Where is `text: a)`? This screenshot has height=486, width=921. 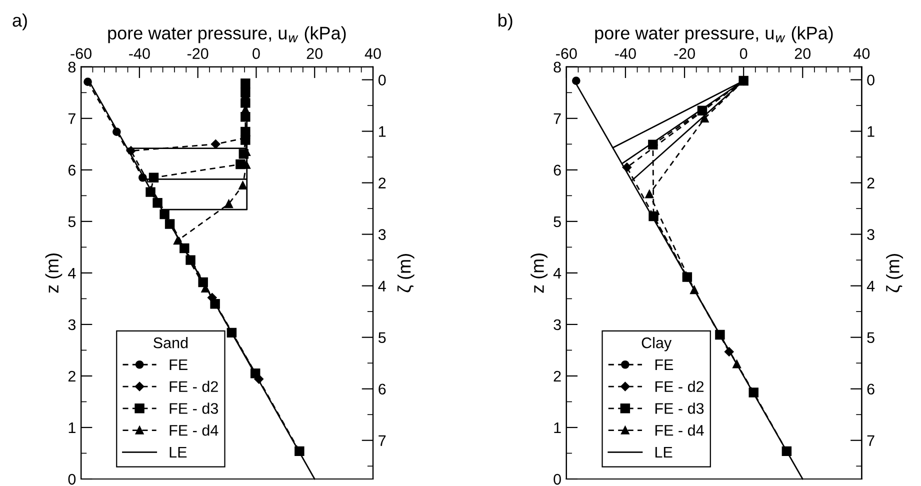
text: a) is located at coordinates (19, 21).